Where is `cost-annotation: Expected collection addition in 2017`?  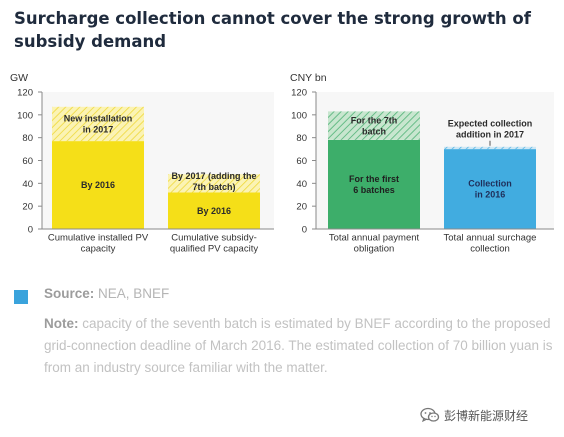
cost-annotation: Expected collection addition in 2017 is located at coordinates (490, 129).